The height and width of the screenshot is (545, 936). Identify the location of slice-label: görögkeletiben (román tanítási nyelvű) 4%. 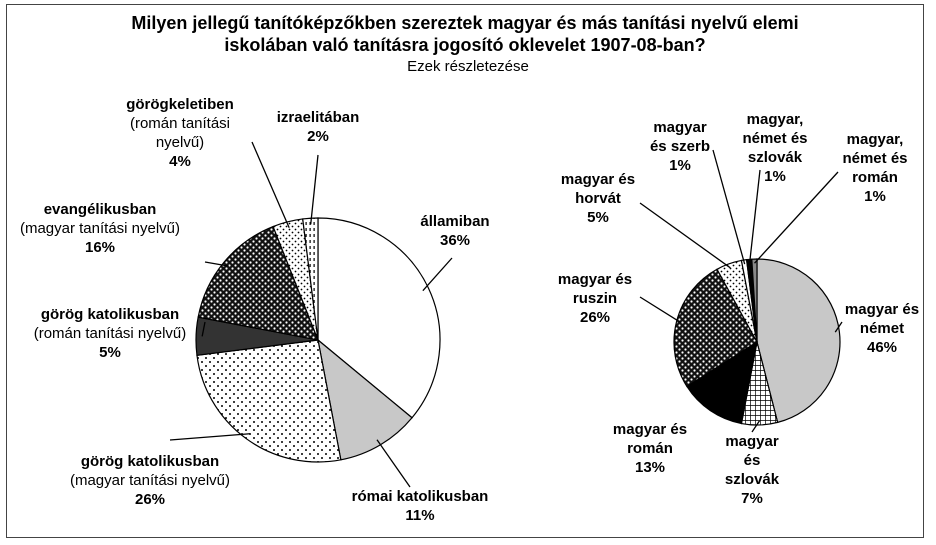
(180, 133).